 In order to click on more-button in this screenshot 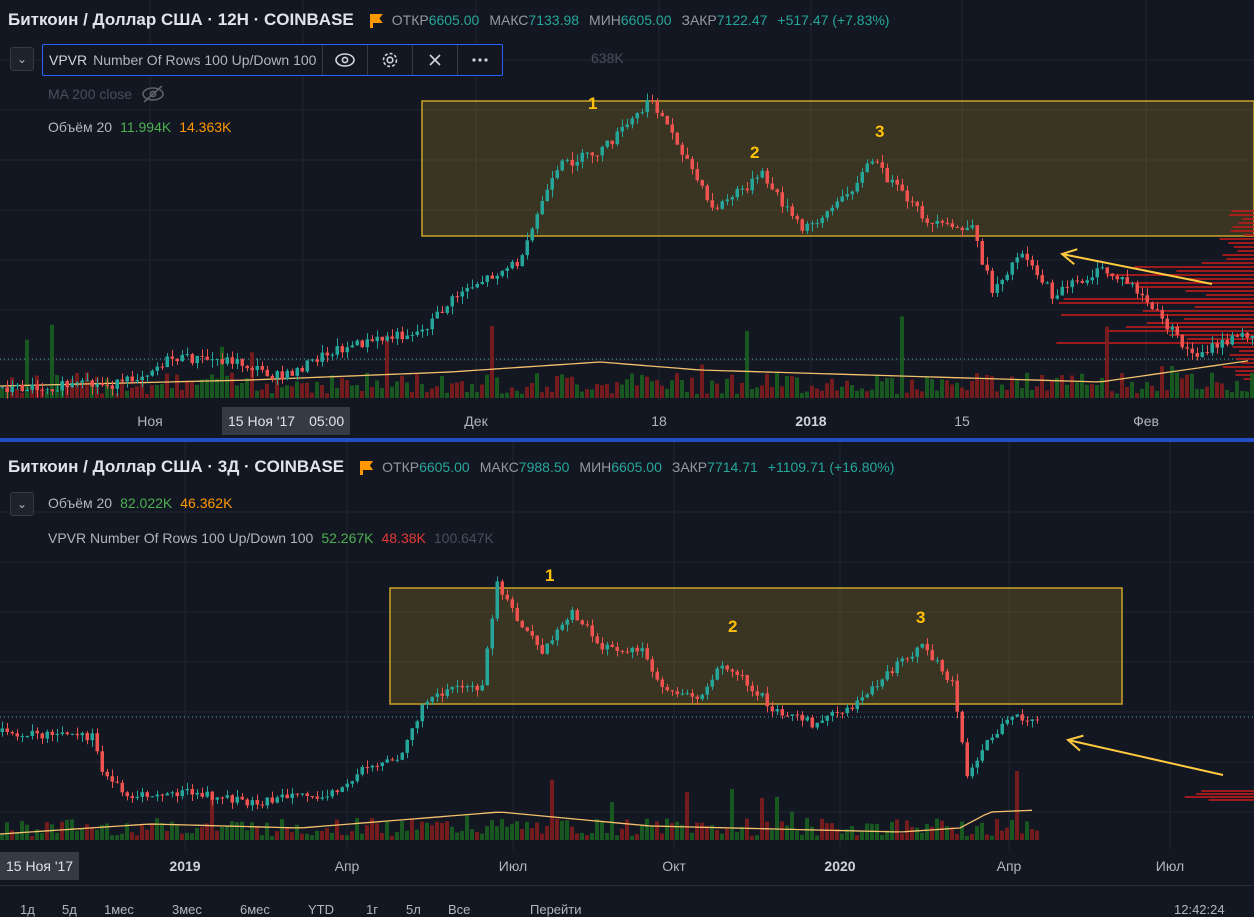, I will do `click(479, 60)`.